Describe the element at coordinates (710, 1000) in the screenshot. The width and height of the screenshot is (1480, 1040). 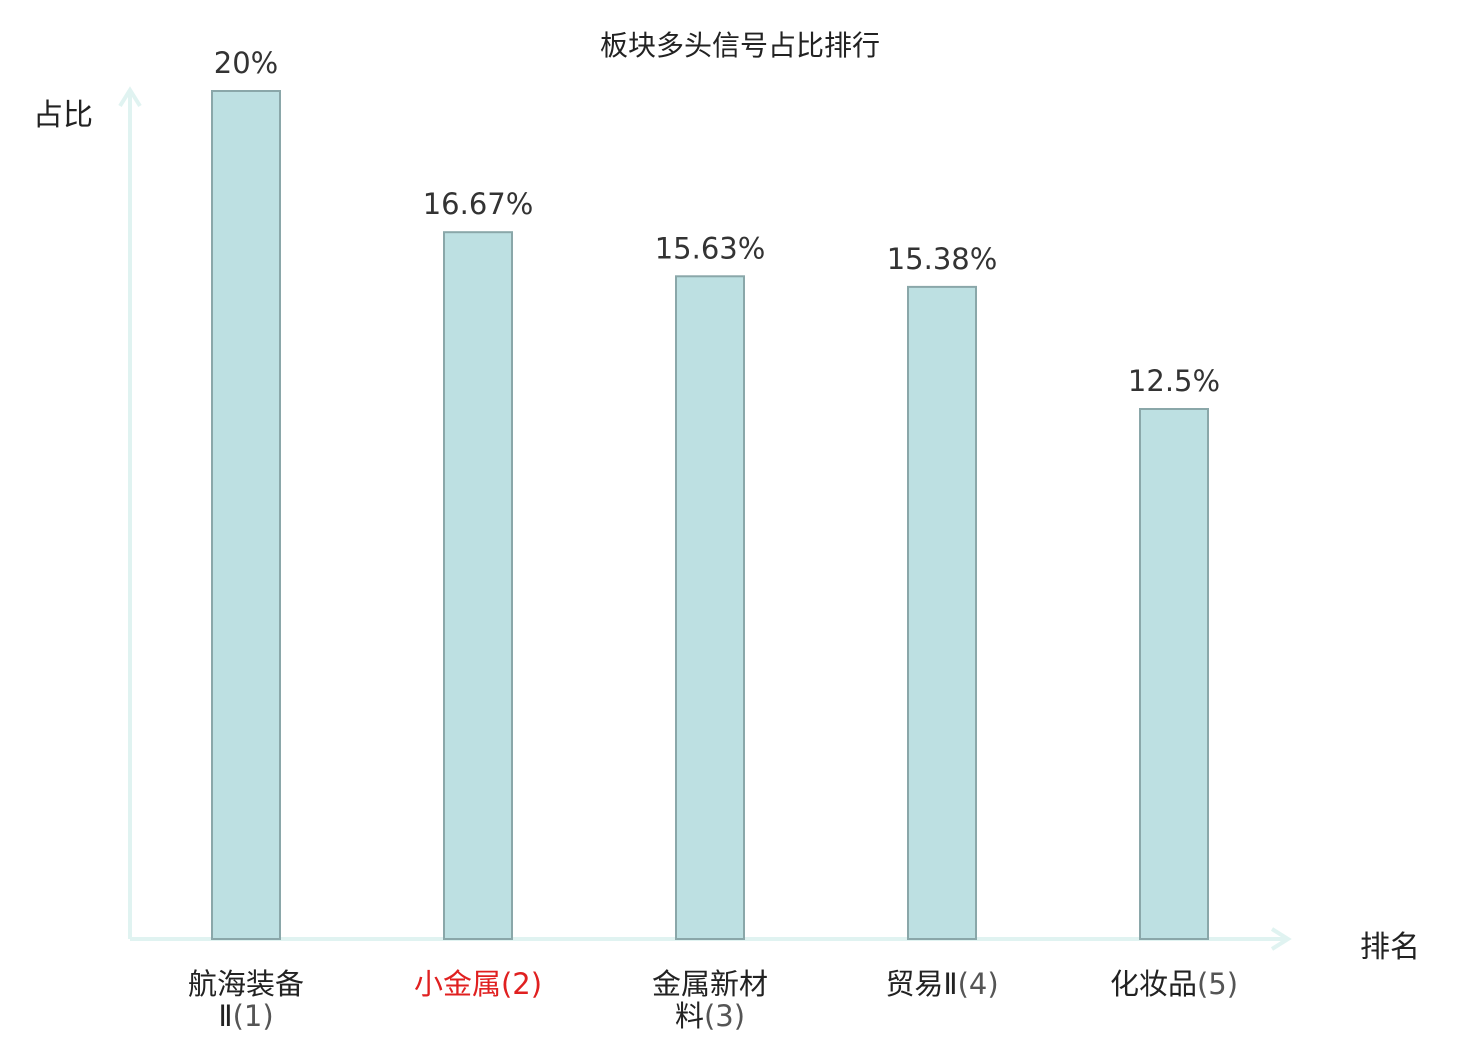
I see `x-tick-label: 金属新材料(3)` at that location.